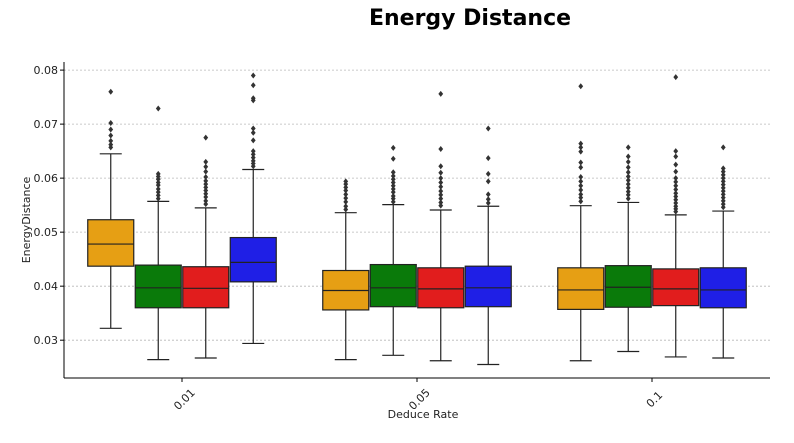  I want to click on x-tick-label: 0.01, so click(184, 399).